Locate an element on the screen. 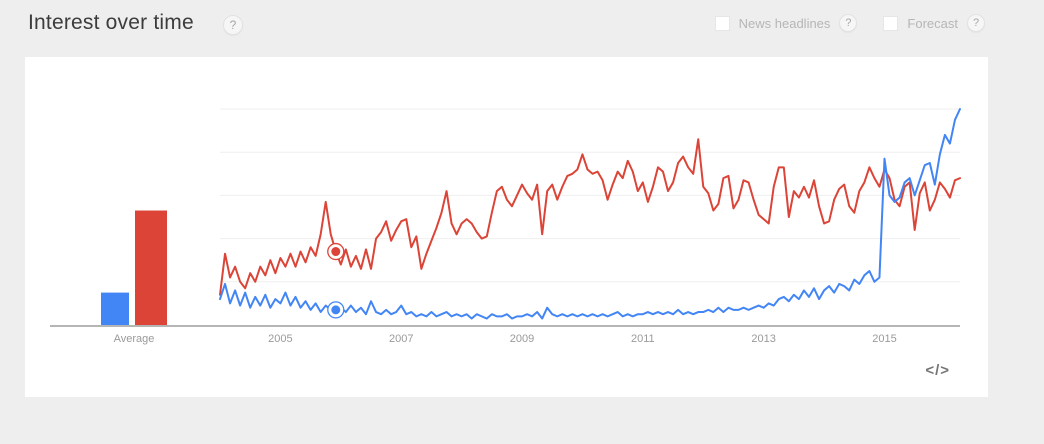 The width and height of the screenshot is (1044, 444). marker-dot-red is located at coordinates (336, 252).